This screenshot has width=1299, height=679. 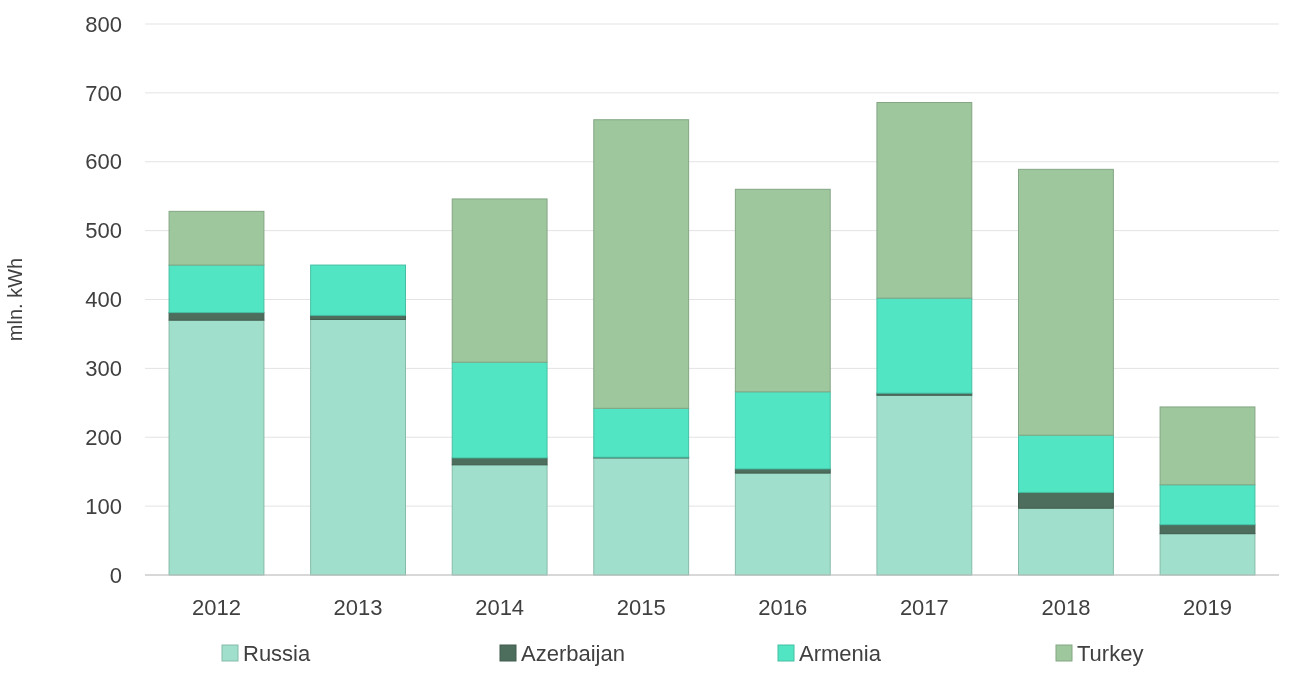 I want to click on x-tick-label: 2013, so click(x=358, y=607).